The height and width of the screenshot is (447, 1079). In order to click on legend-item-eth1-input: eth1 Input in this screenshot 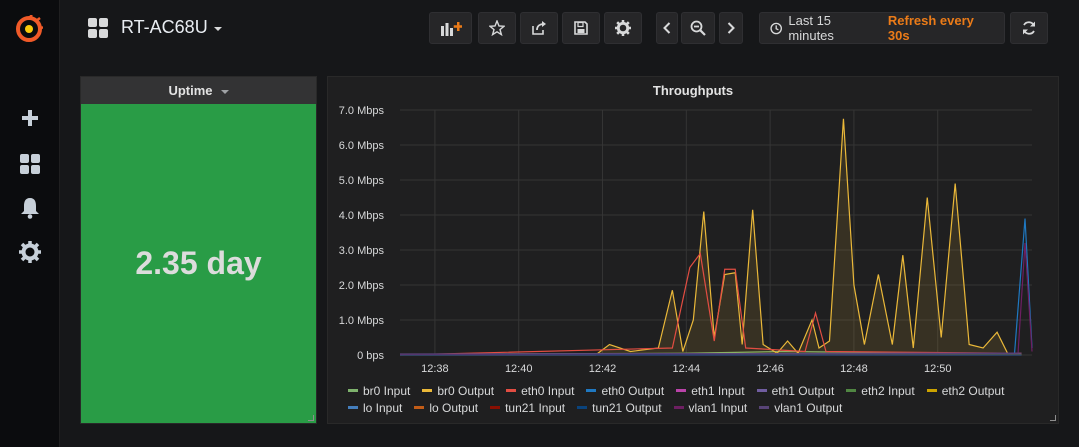, I will do `click(710, 390)`.